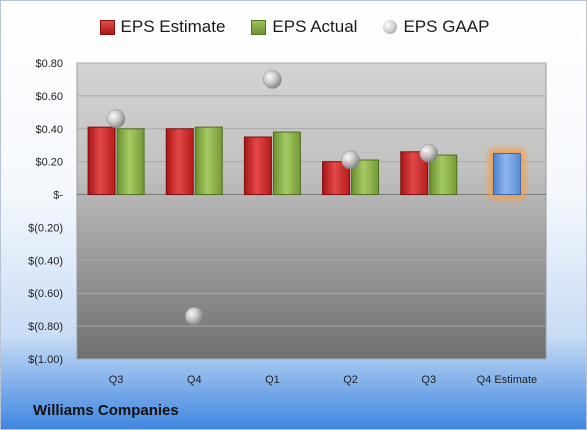 This screenshot has width=587, height=430. Describe the element at coordinates (507, 380) in the screenshot. I see `x-tick-label: Q4 Estimate` at that location.